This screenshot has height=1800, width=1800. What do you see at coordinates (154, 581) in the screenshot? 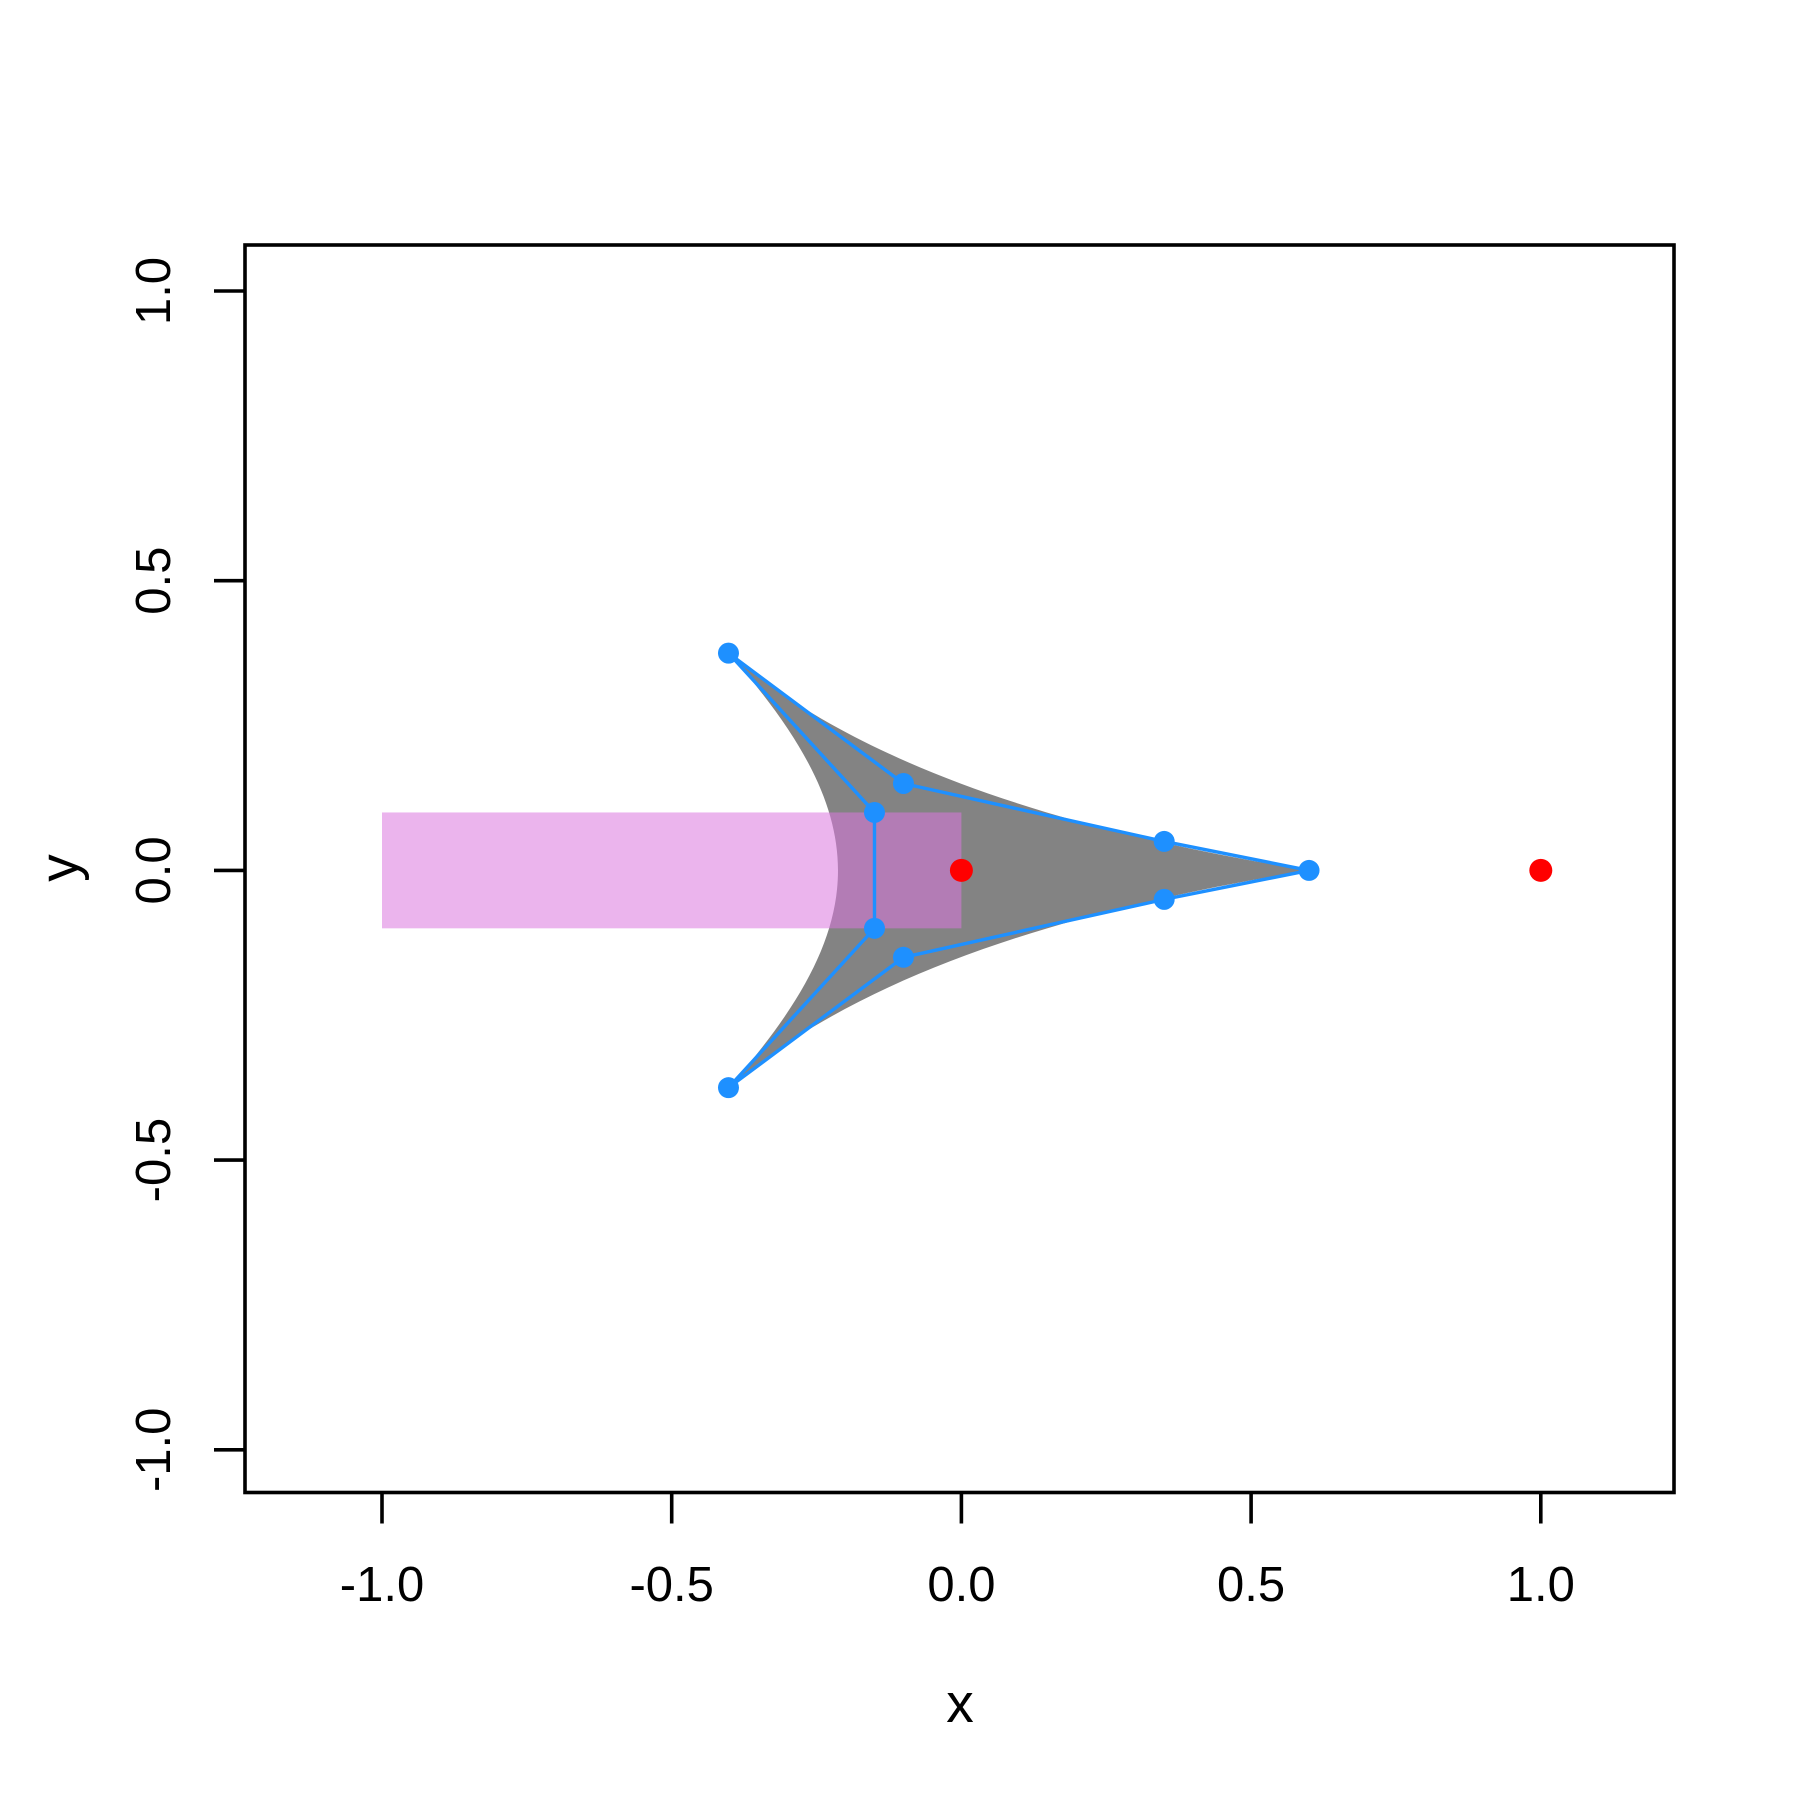
I see `y-axis-tick-label: 0.5` at bounding box center [154, 581].